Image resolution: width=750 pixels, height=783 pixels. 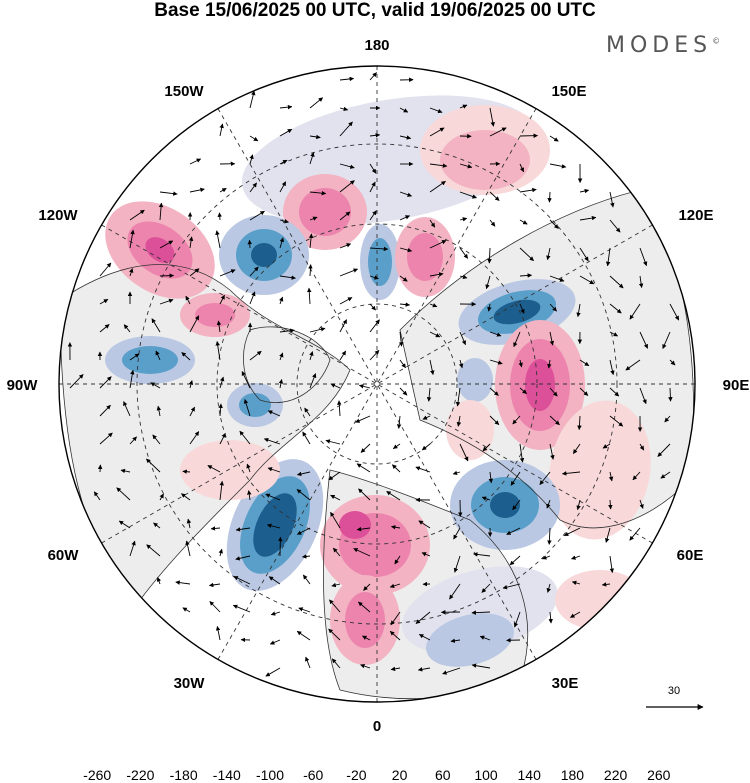 What do you see at coordinates (674, 691) in the screenshot?
I see `reference-vector-label: 30` at bounding box center [674, 691].